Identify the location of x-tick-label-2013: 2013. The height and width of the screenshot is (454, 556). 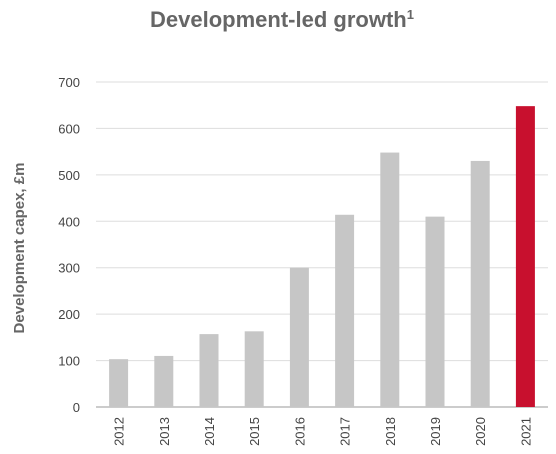
(164, 431).